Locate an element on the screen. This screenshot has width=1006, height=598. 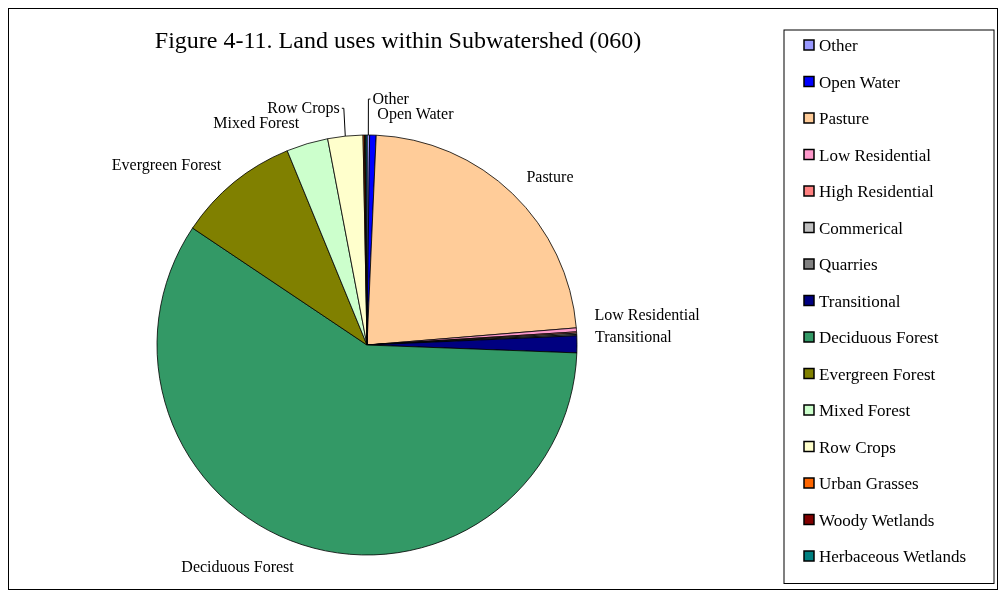
legend-label: Pasture is located at coordinates (844, 118).